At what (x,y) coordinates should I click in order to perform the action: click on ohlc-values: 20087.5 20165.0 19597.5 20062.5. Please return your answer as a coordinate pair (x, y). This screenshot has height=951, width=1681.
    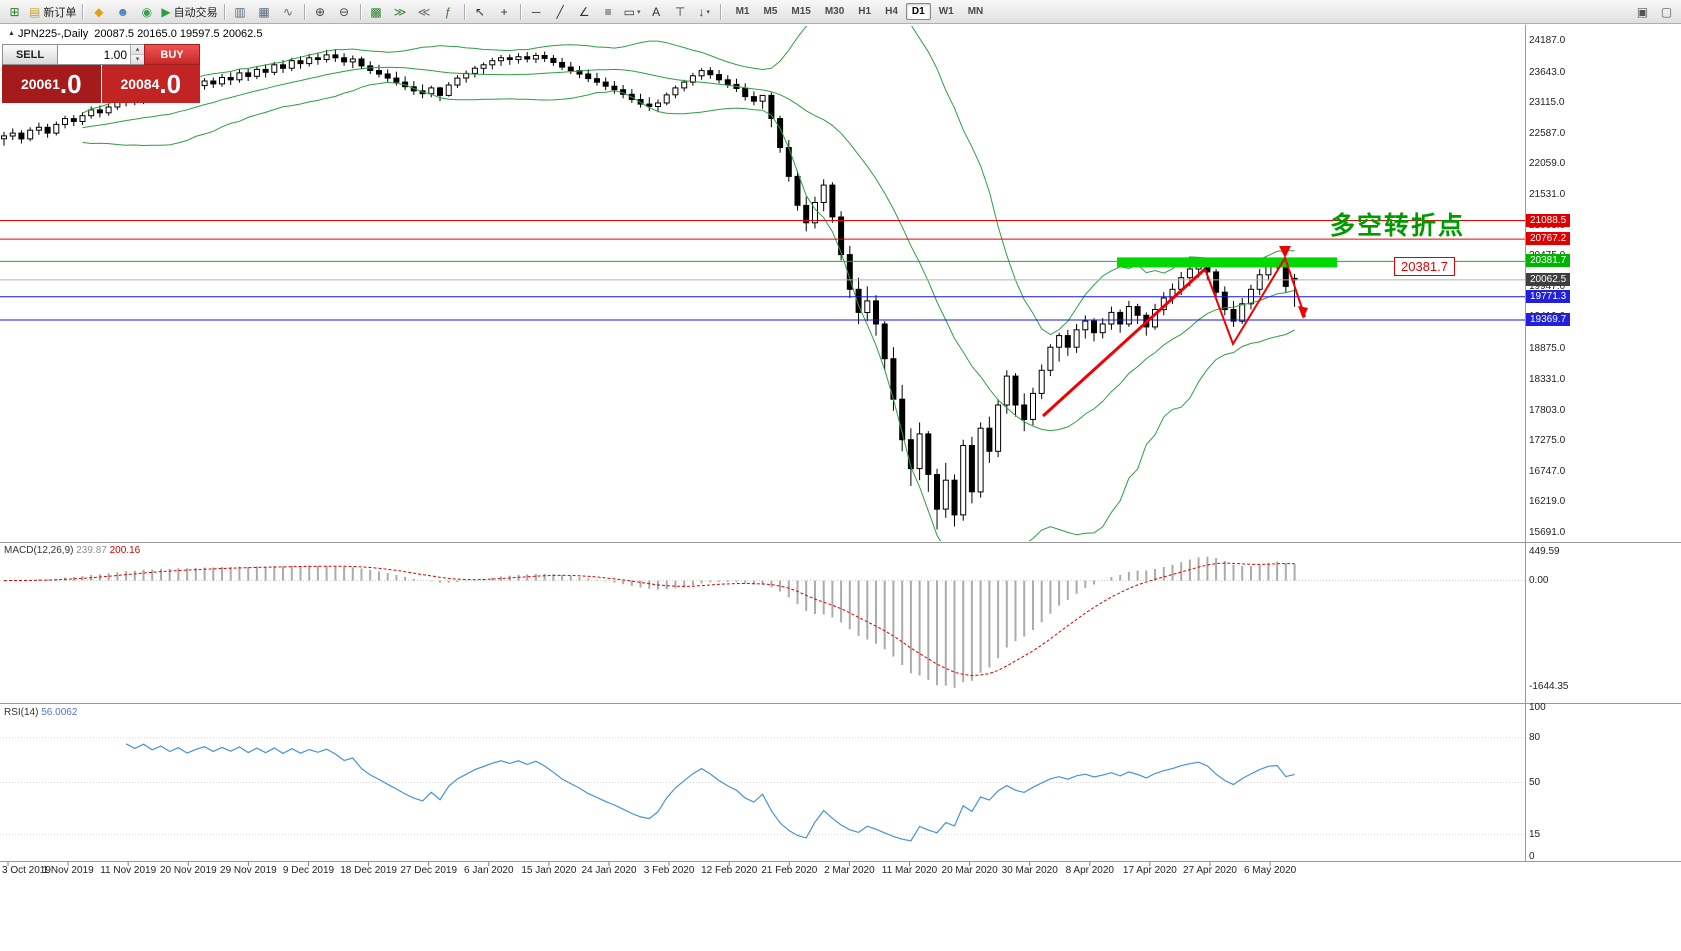
    Looking at the image, I should click on (178, 34).